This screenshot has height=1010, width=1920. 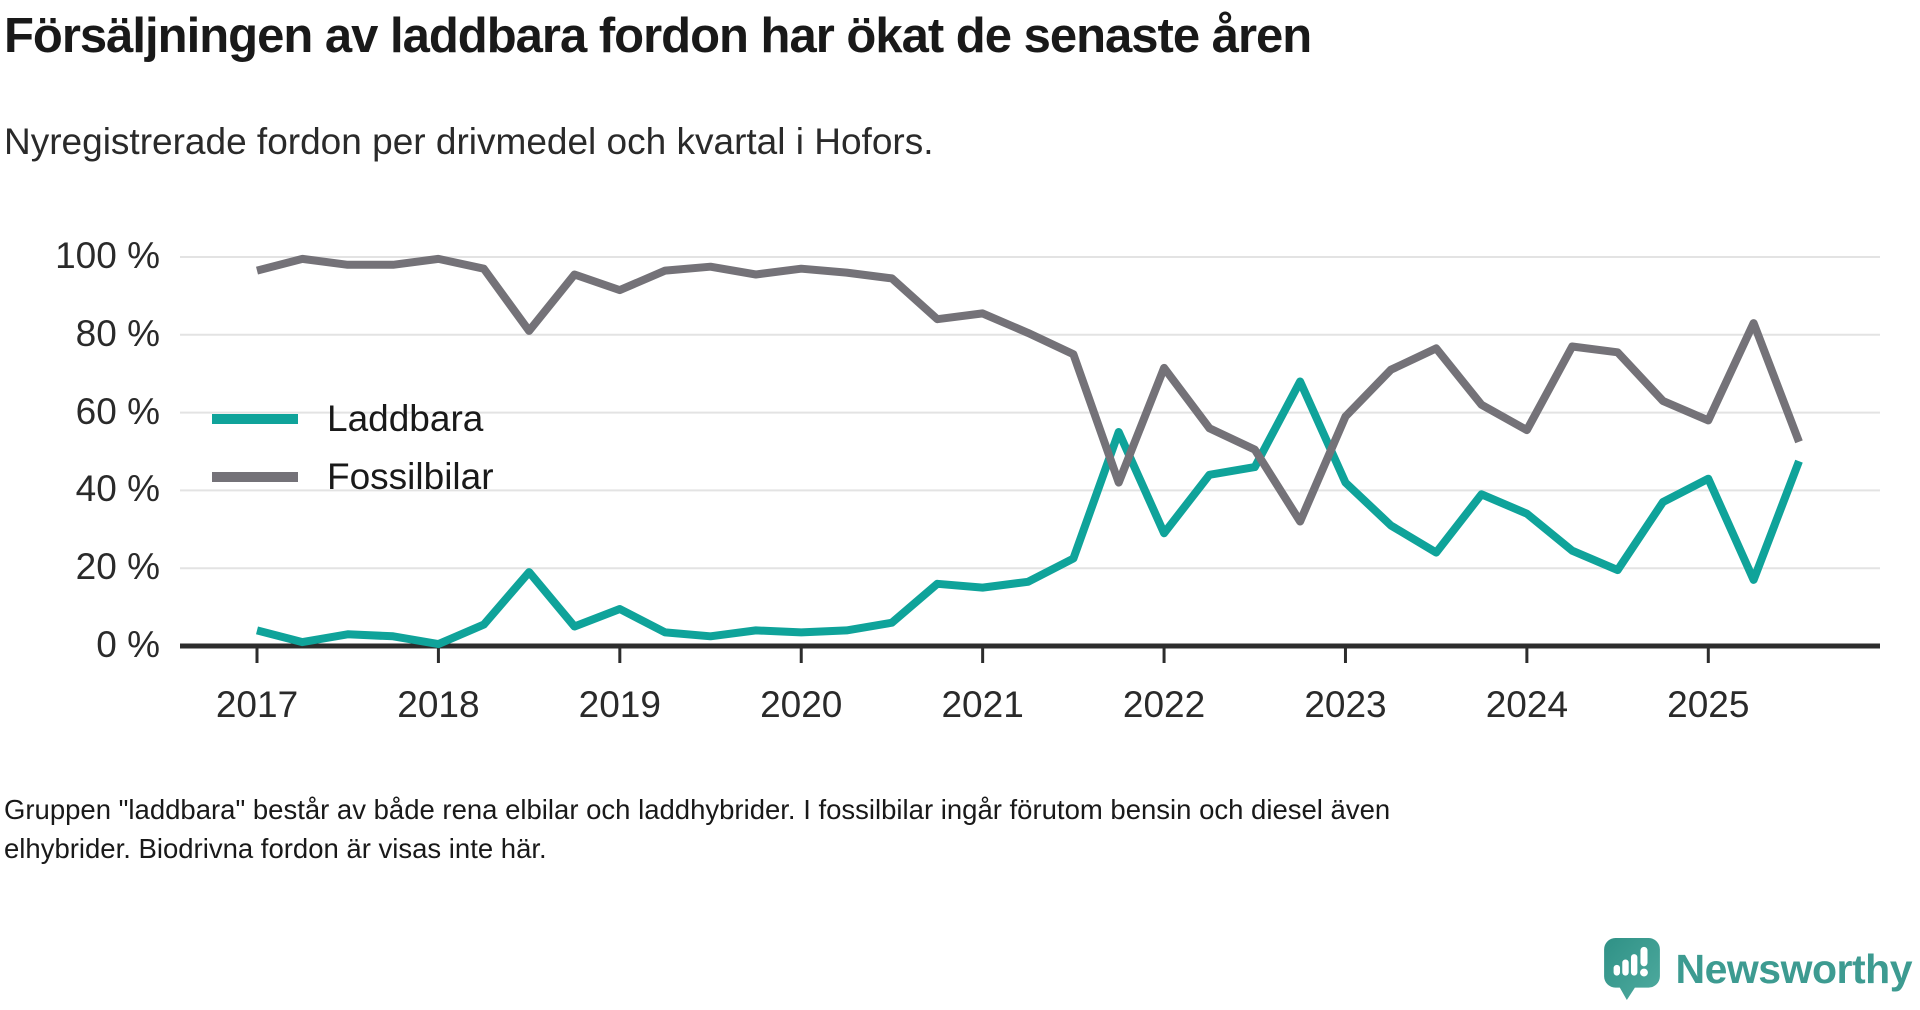 I want to click on legend-label-laddbara: Laddbara, so click(x=405, y=418).